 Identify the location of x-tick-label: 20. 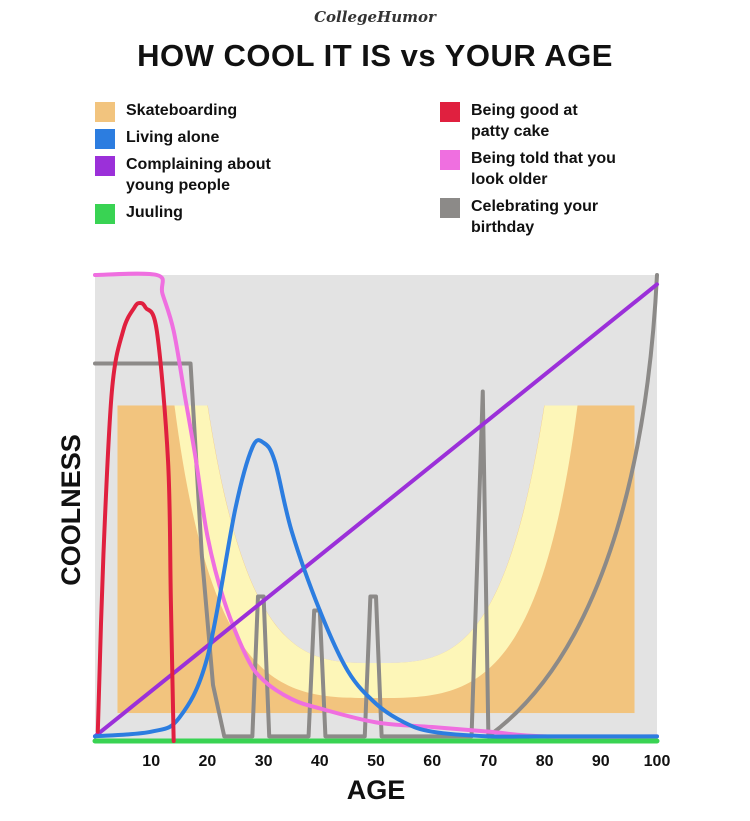
(208, 761).